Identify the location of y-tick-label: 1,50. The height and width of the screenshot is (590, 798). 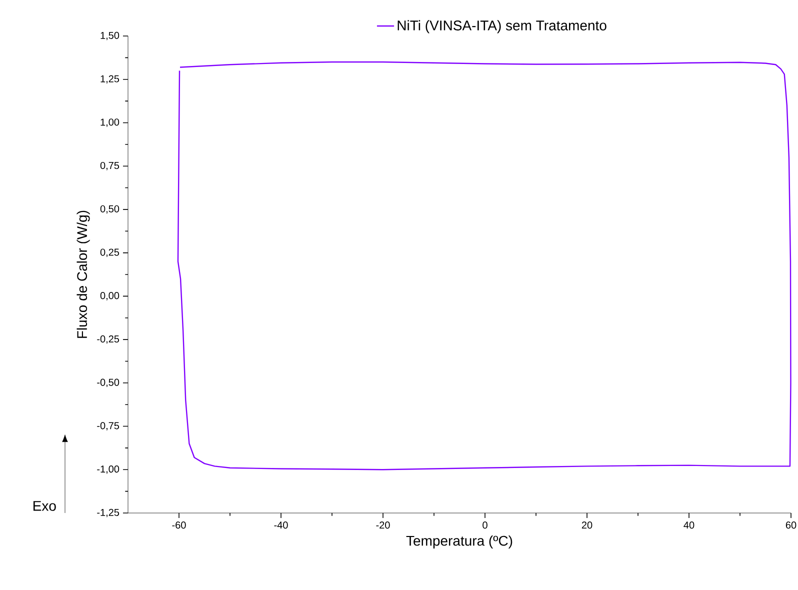
(110, 36).